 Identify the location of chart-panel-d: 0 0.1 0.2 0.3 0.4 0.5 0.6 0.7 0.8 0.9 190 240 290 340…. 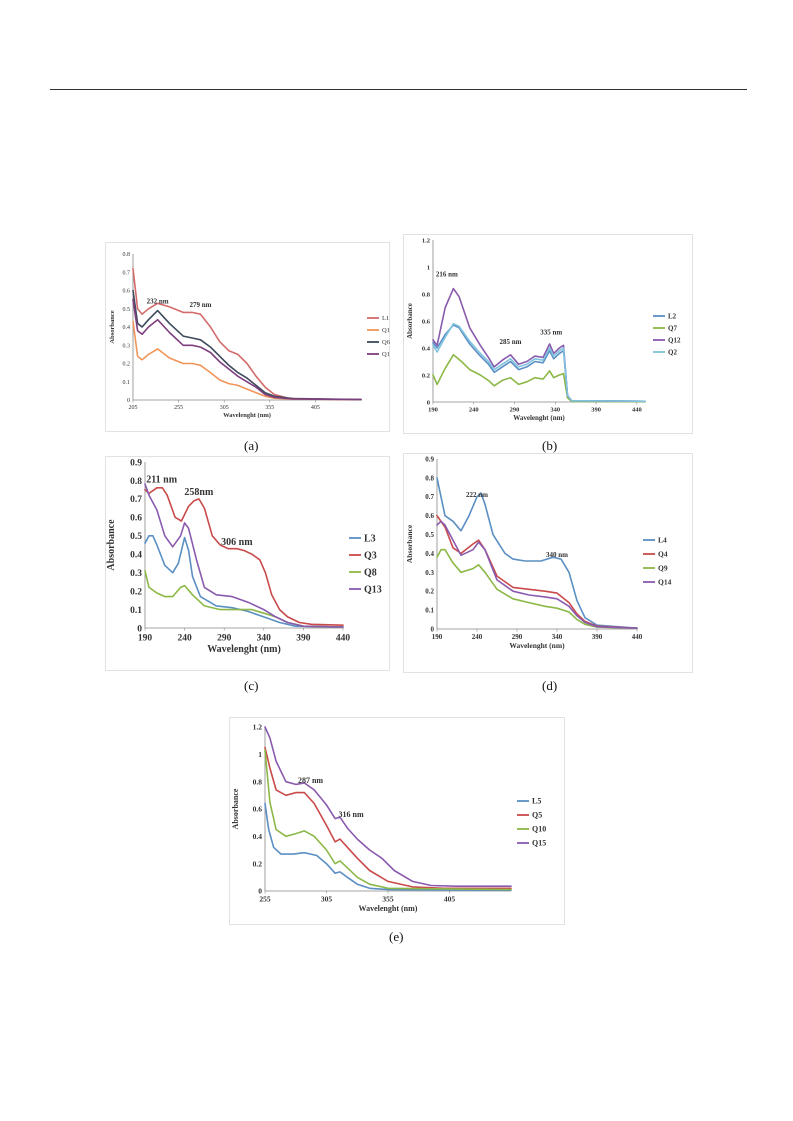
(548, 563).